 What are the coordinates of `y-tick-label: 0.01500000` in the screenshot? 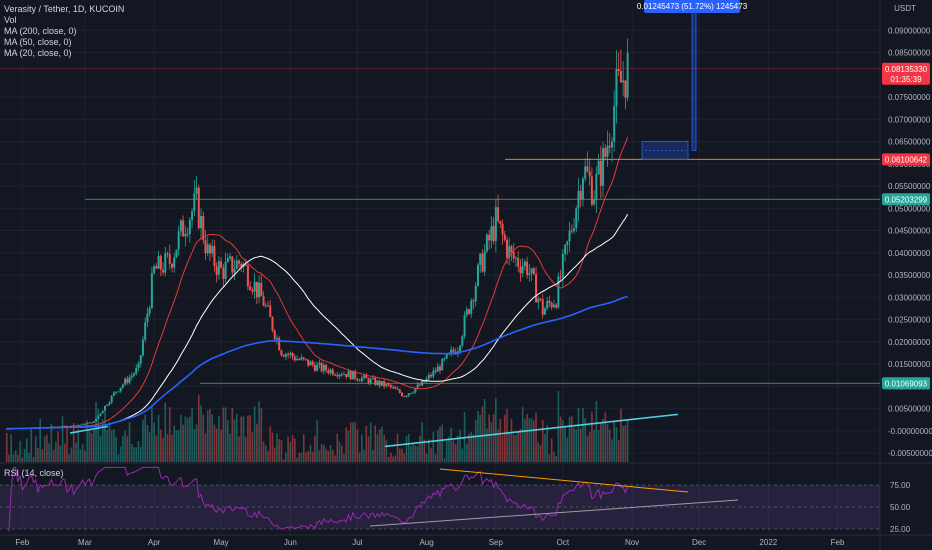 It's located at (909, 364).